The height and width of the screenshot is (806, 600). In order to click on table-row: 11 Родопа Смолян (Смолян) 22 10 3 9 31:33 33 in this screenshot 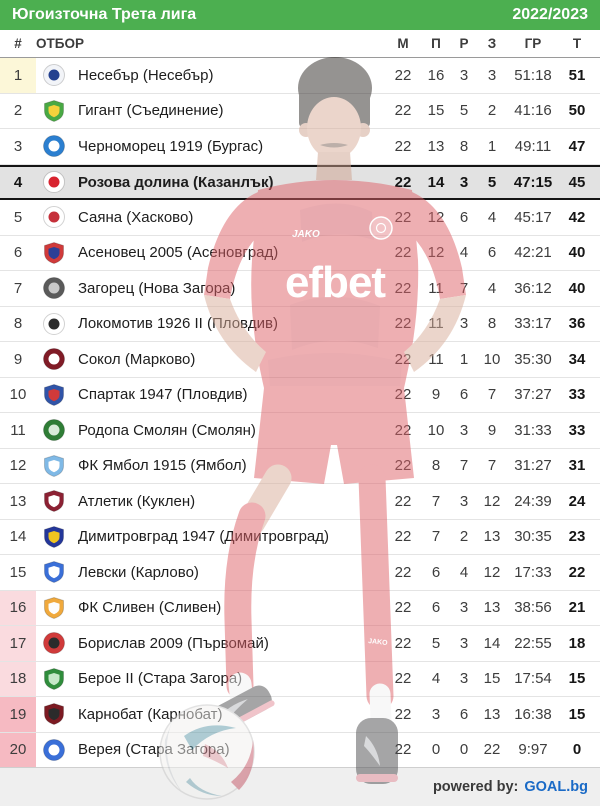, I will do `click(300, 431)`.